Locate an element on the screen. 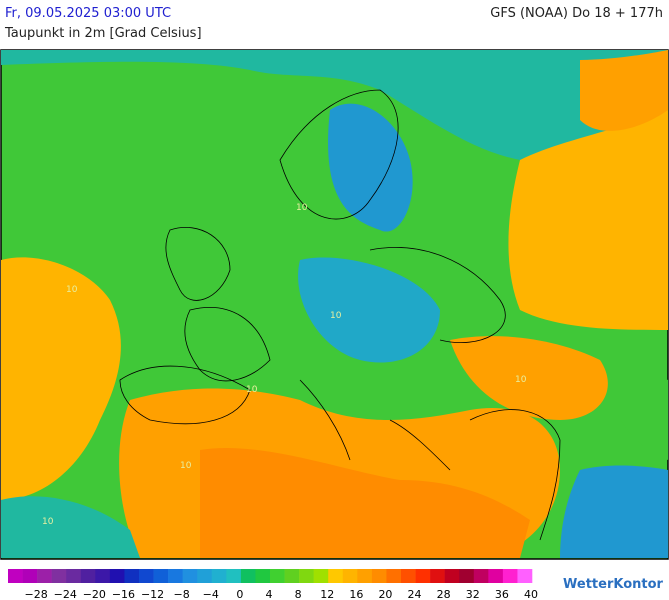 This screenshot has height=600, width=669. colorbar-label: −8 is located at coordinates (182, 594).